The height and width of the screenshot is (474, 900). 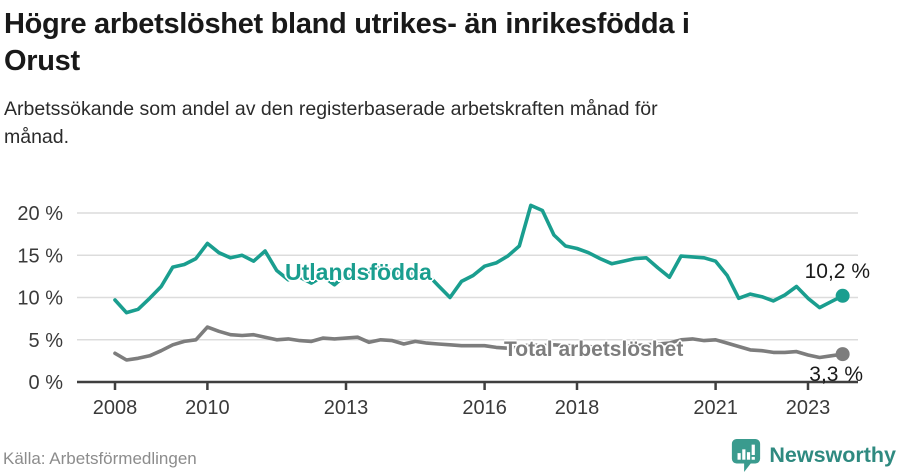 What do you see at coordinates (837, 271) in the screenshot?
I see `end-value-label-utlandsfodda: 10,2 %` at bounding box center [837, 271].